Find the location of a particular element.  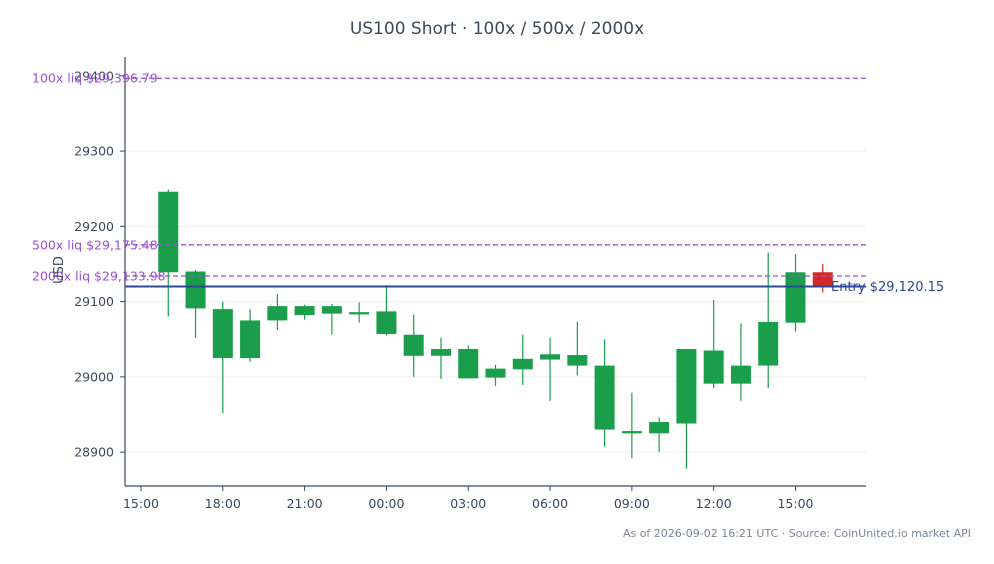

chart-title: US100 Short · 100x / 500x / 2000x is located at coordinates (497, 29).